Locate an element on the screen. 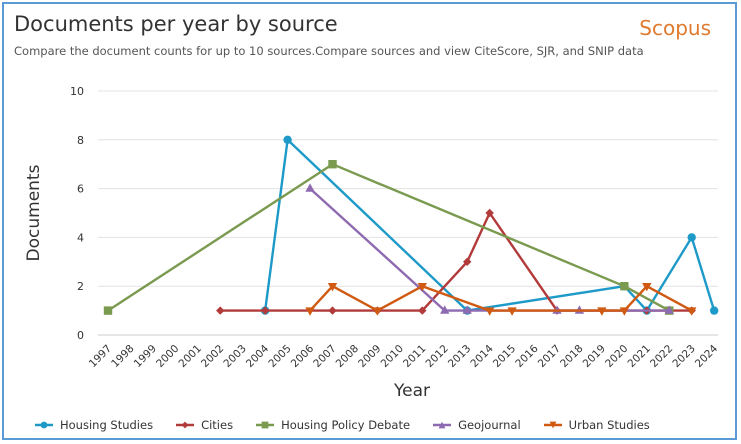 The image size is (741, 444). x-tick-label: 2013 is located at coordinates (459, 356).